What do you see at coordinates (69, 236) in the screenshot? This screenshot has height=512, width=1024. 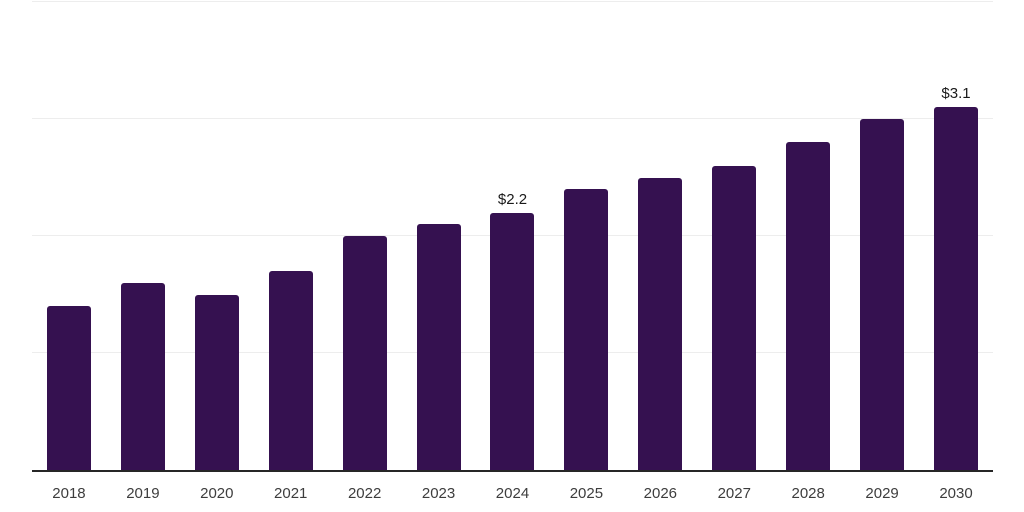 I see `bar-slot-2018` at bounding box center [69, 236].